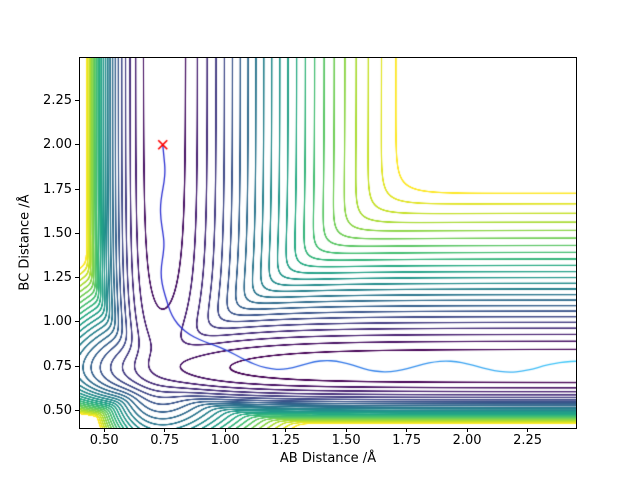 This screenshot has height=480, width=640. Describe the element at coordinates (328, 458) in the screenshot. I see `x-axis-label: AB Distance /Å` at that location.